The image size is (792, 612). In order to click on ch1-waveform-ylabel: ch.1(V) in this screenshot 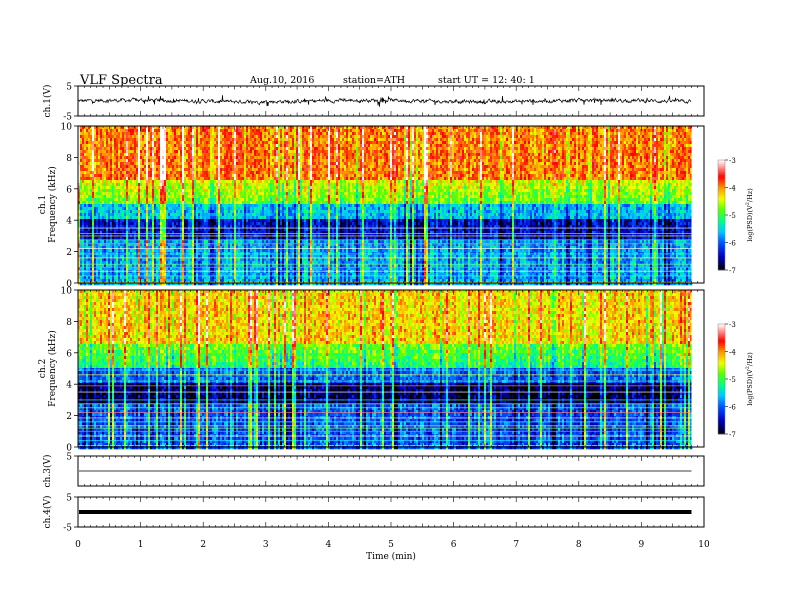, I will do `click(47, 101)`.